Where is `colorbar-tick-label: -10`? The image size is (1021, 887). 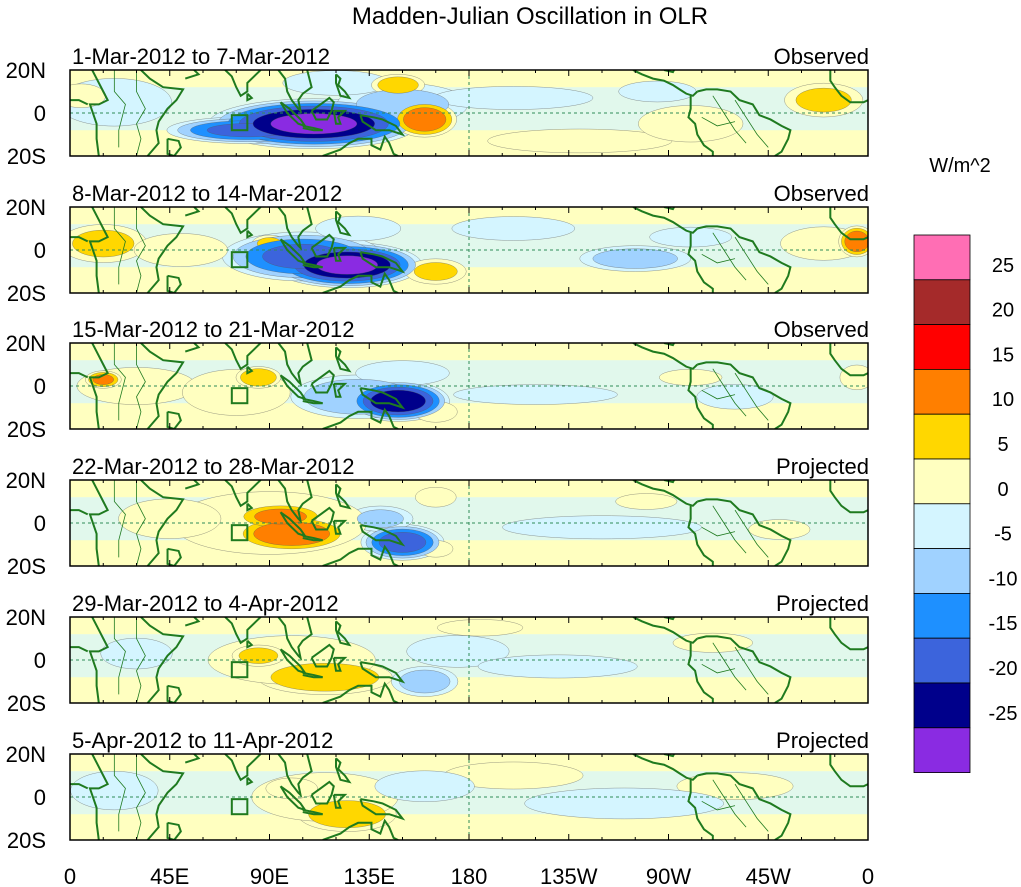
colorbar-tick-label: -10 is located at coordinates (1003, 579).